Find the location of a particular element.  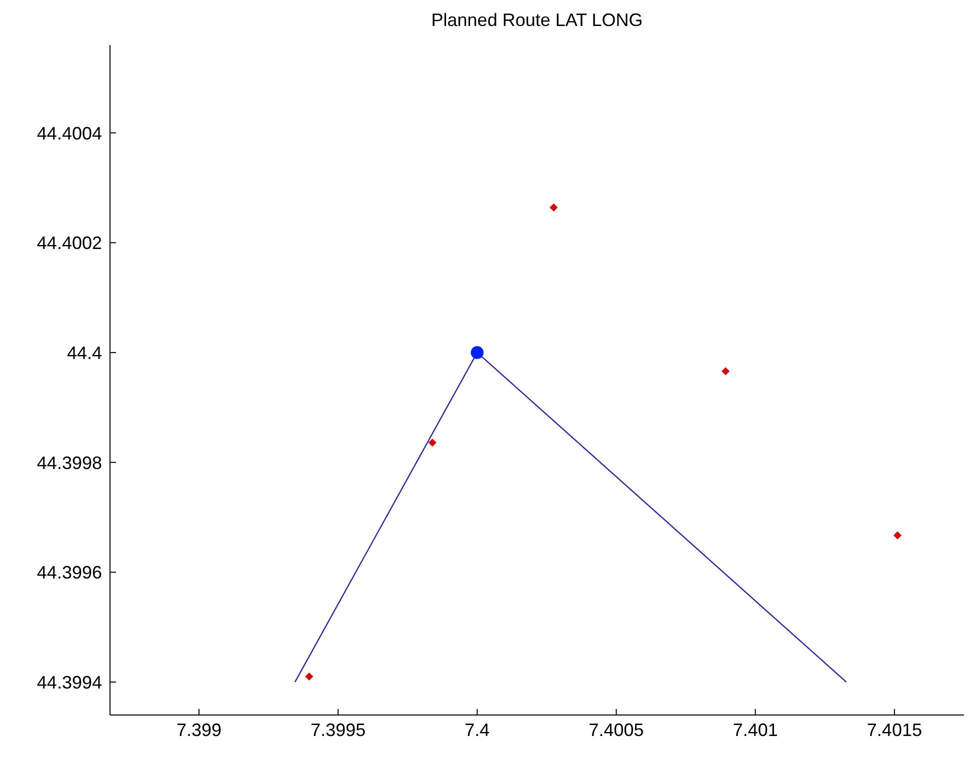

y-tick-label: 44.3996 is located at coordinates (69, 572).